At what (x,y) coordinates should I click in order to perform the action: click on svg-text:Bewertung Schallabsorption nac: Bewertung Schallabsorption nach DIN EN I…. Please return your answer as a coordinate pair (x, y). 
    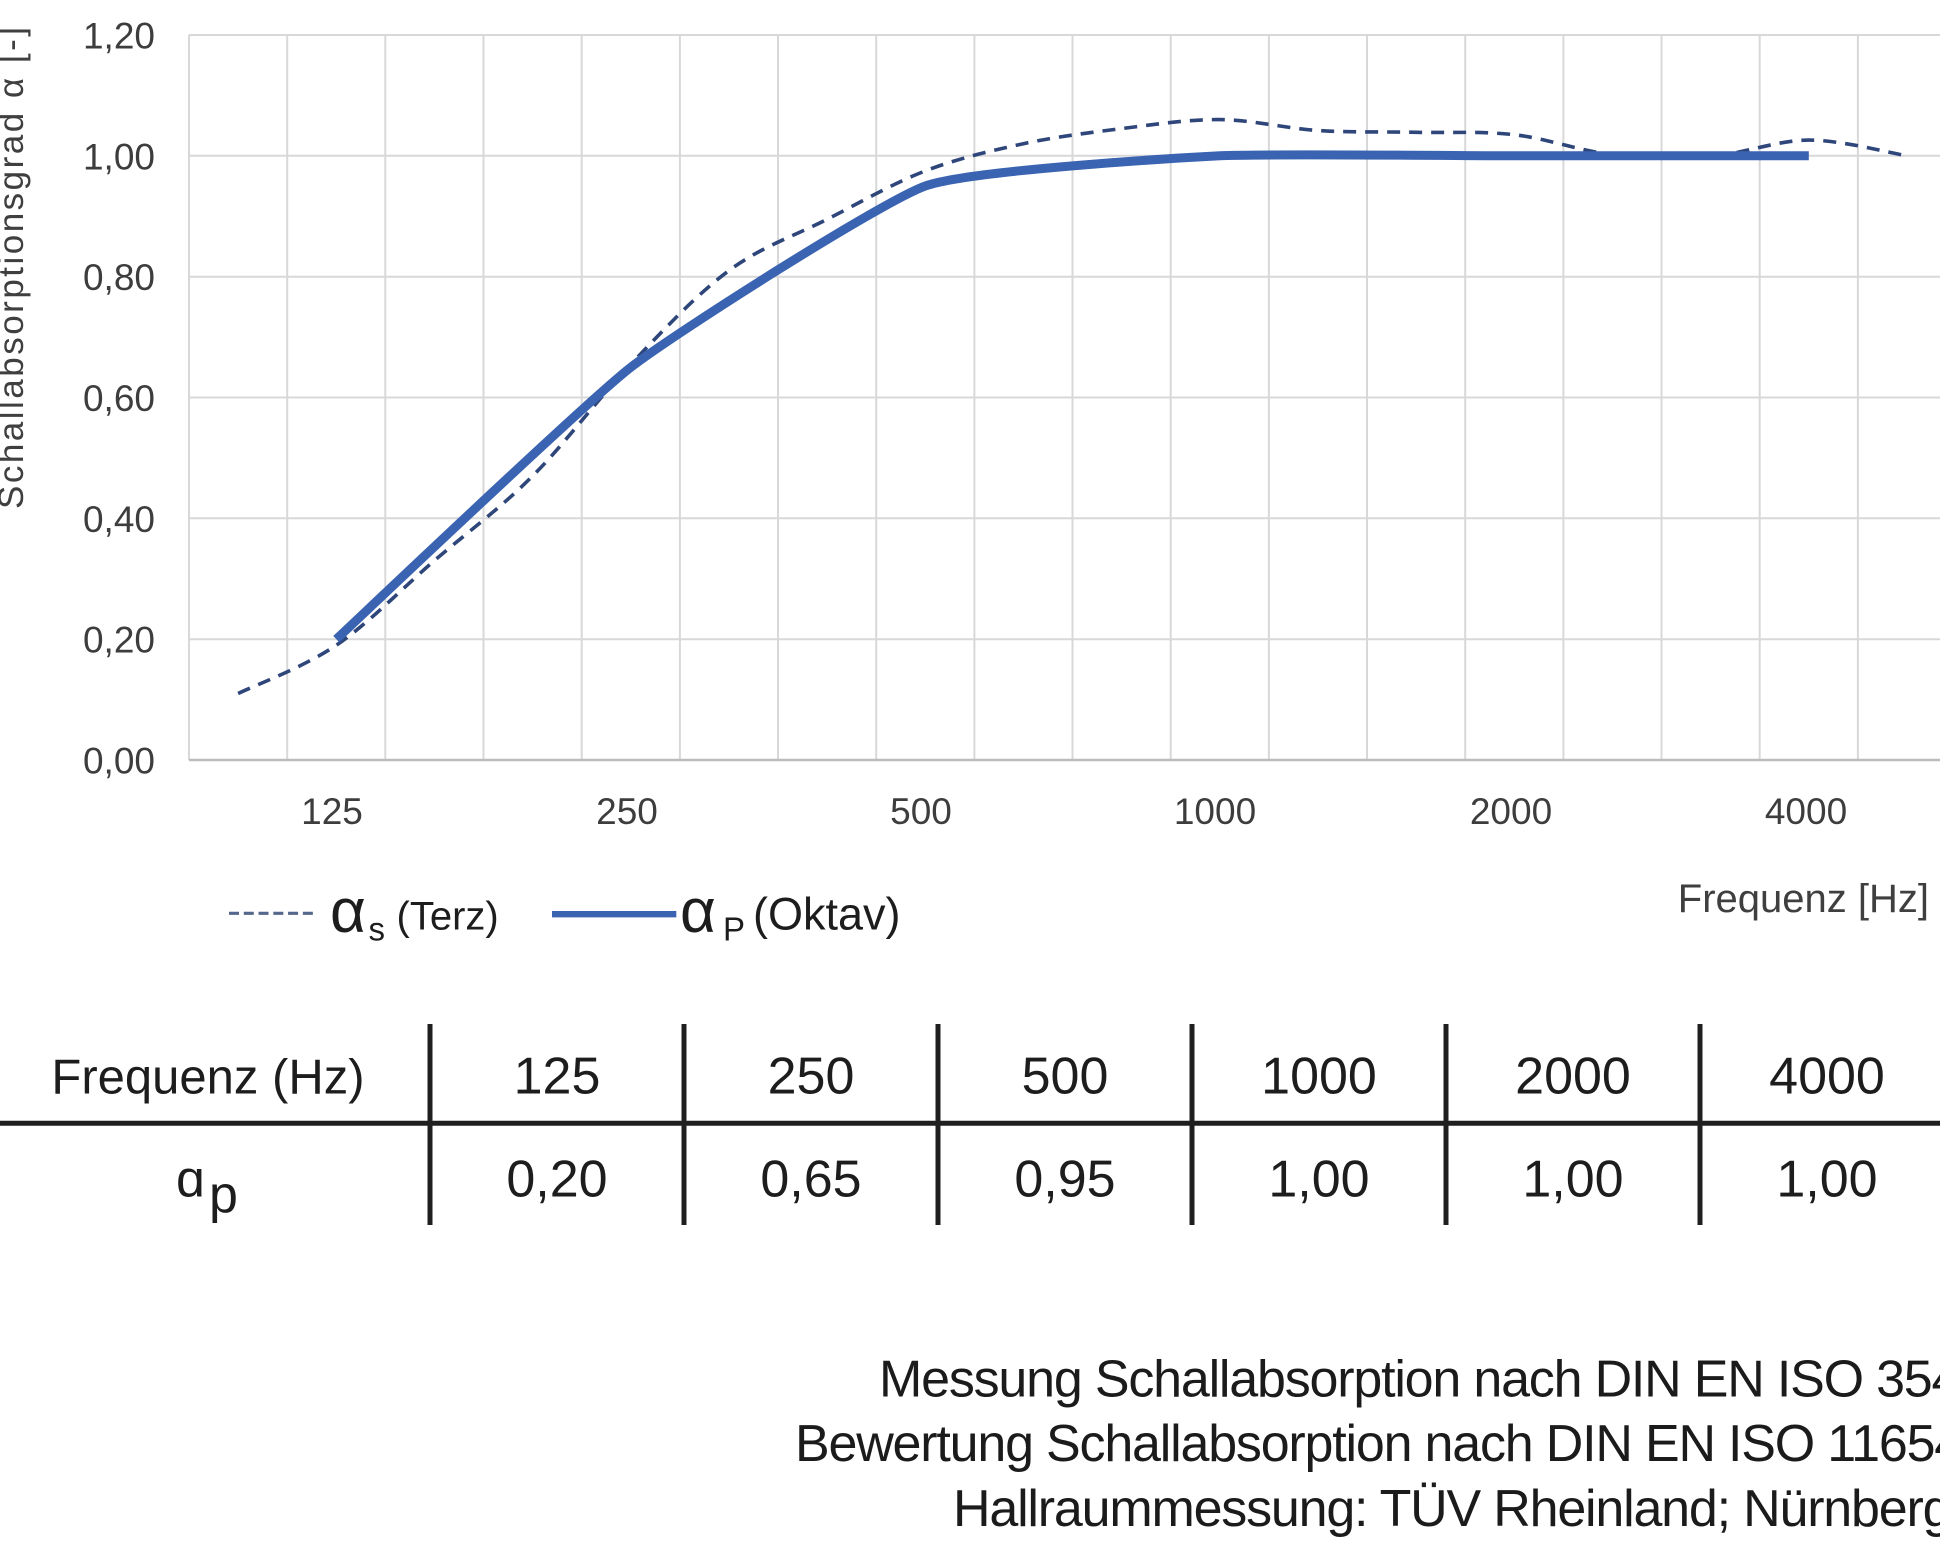
    Looking at the image, I should click on (1367, 1444).